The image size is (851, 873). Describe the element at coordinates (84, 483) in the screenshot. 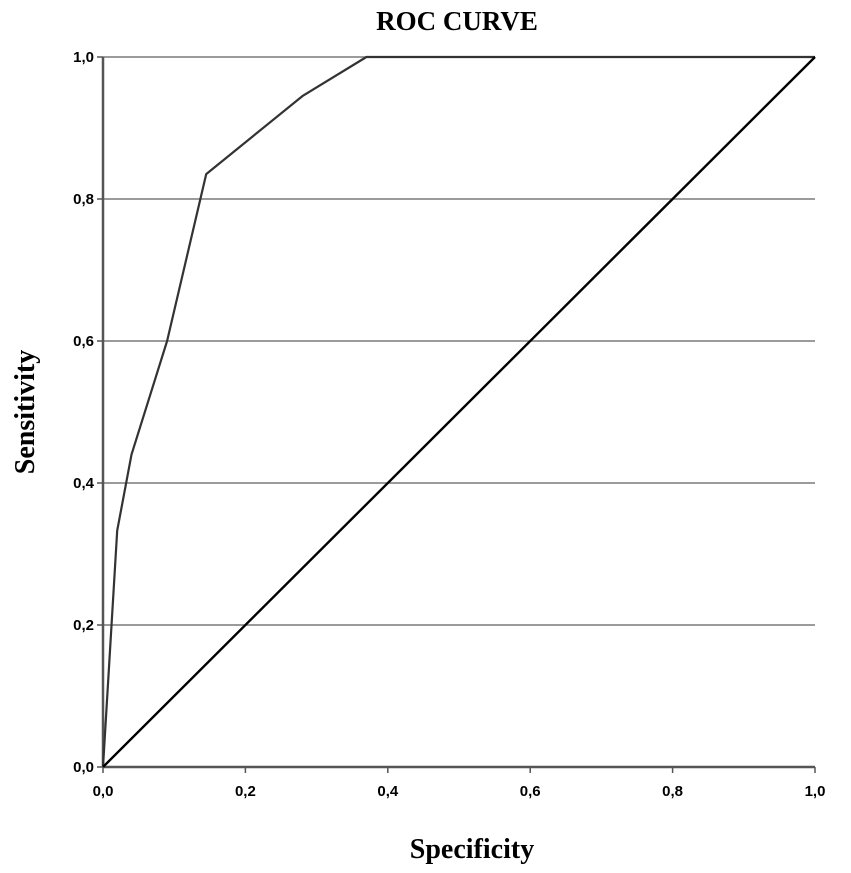

I see `y-tick-label-2: 0,4` at that location.